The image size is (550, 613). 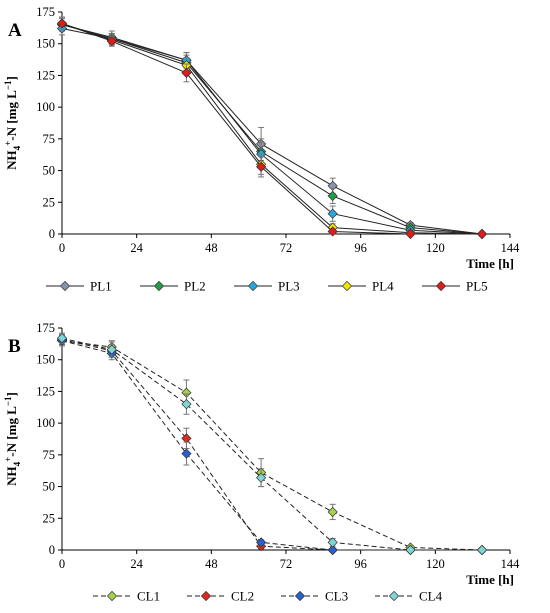 I want to click on legend-label: PL3, so click(x=289, y=286).